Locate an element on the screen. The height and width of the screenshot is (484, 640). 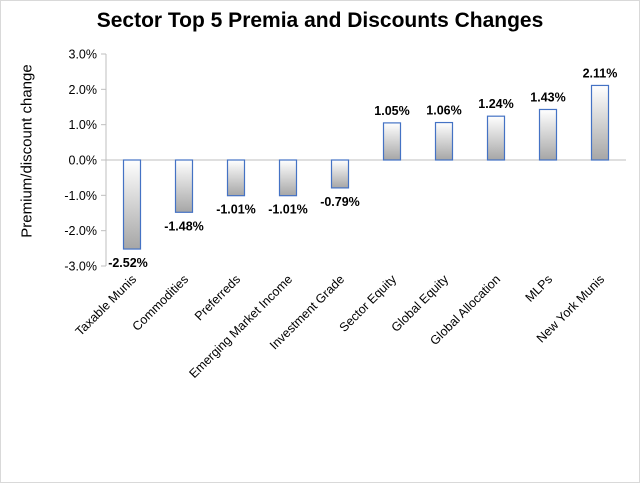
y-tick-label: 3.0% is located at coordinates (83, 55).